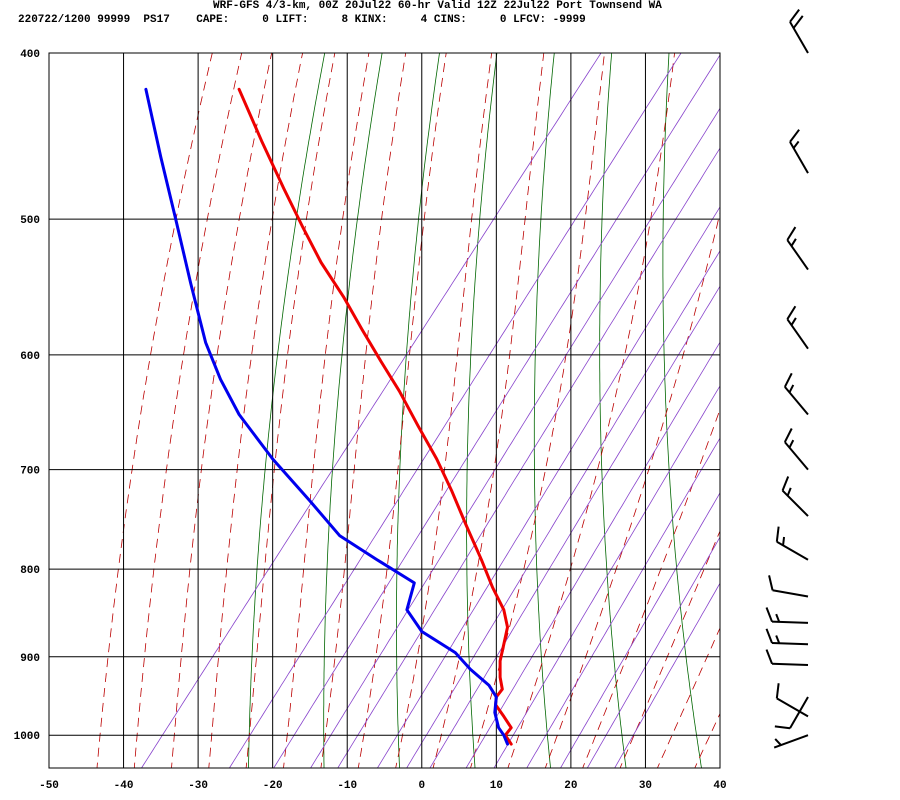 This screenshot has width=900, height=800. I want to click on y-tick-label: 500, so click(30, 221).